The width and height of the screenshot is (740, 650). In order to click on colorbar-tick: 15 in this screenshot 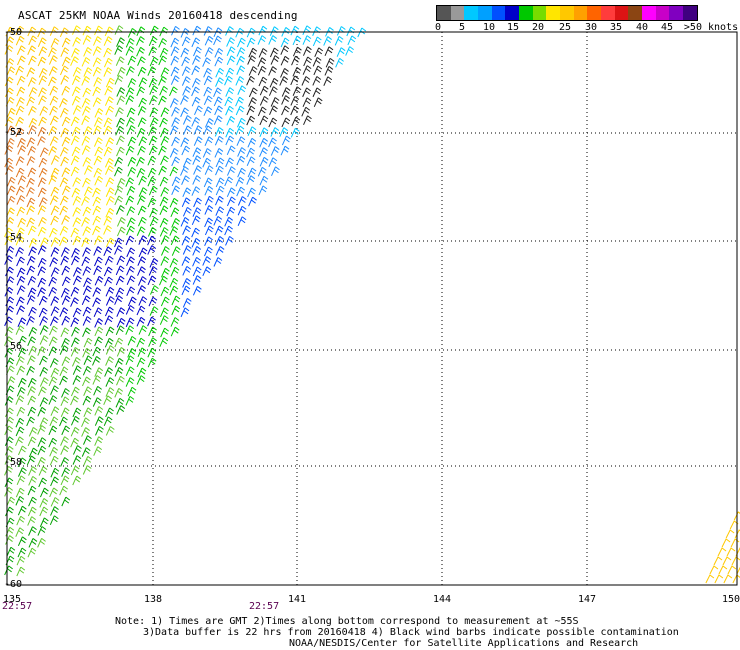, I will do `click(513, 27)`.